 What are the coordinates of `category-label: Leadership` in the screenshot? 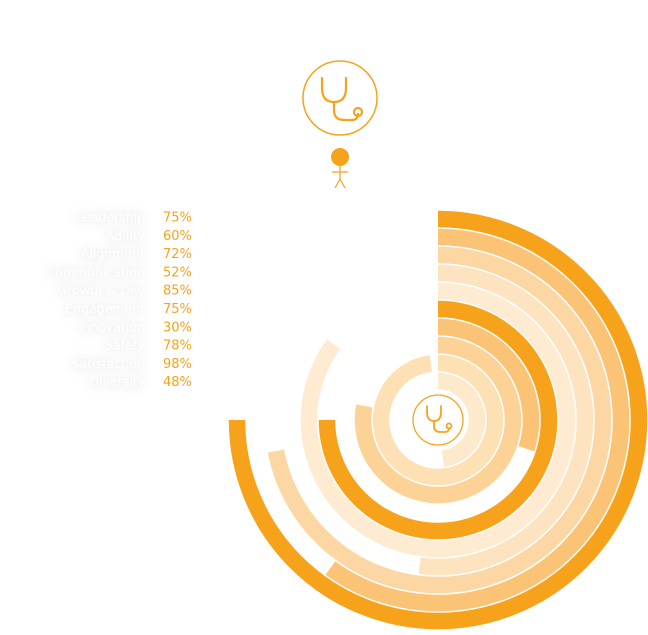 It's located at (110, 217).